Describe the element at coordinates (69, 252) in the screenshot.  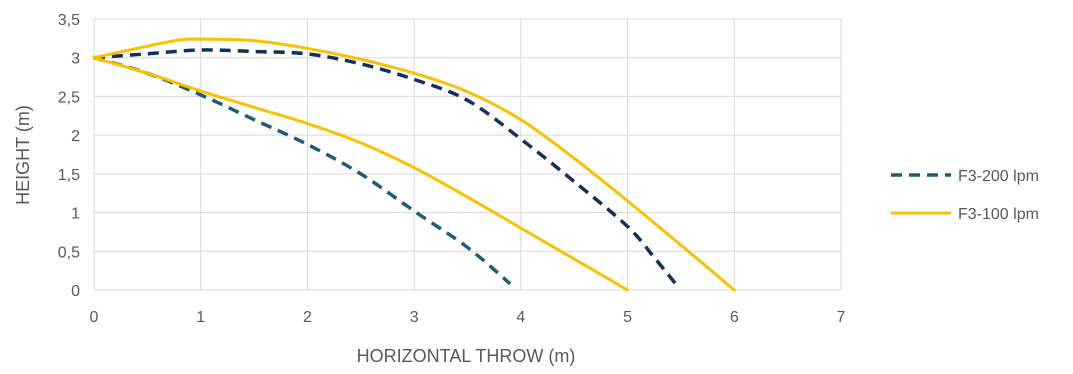
I see `y-tick-label: 0,5` at that location.